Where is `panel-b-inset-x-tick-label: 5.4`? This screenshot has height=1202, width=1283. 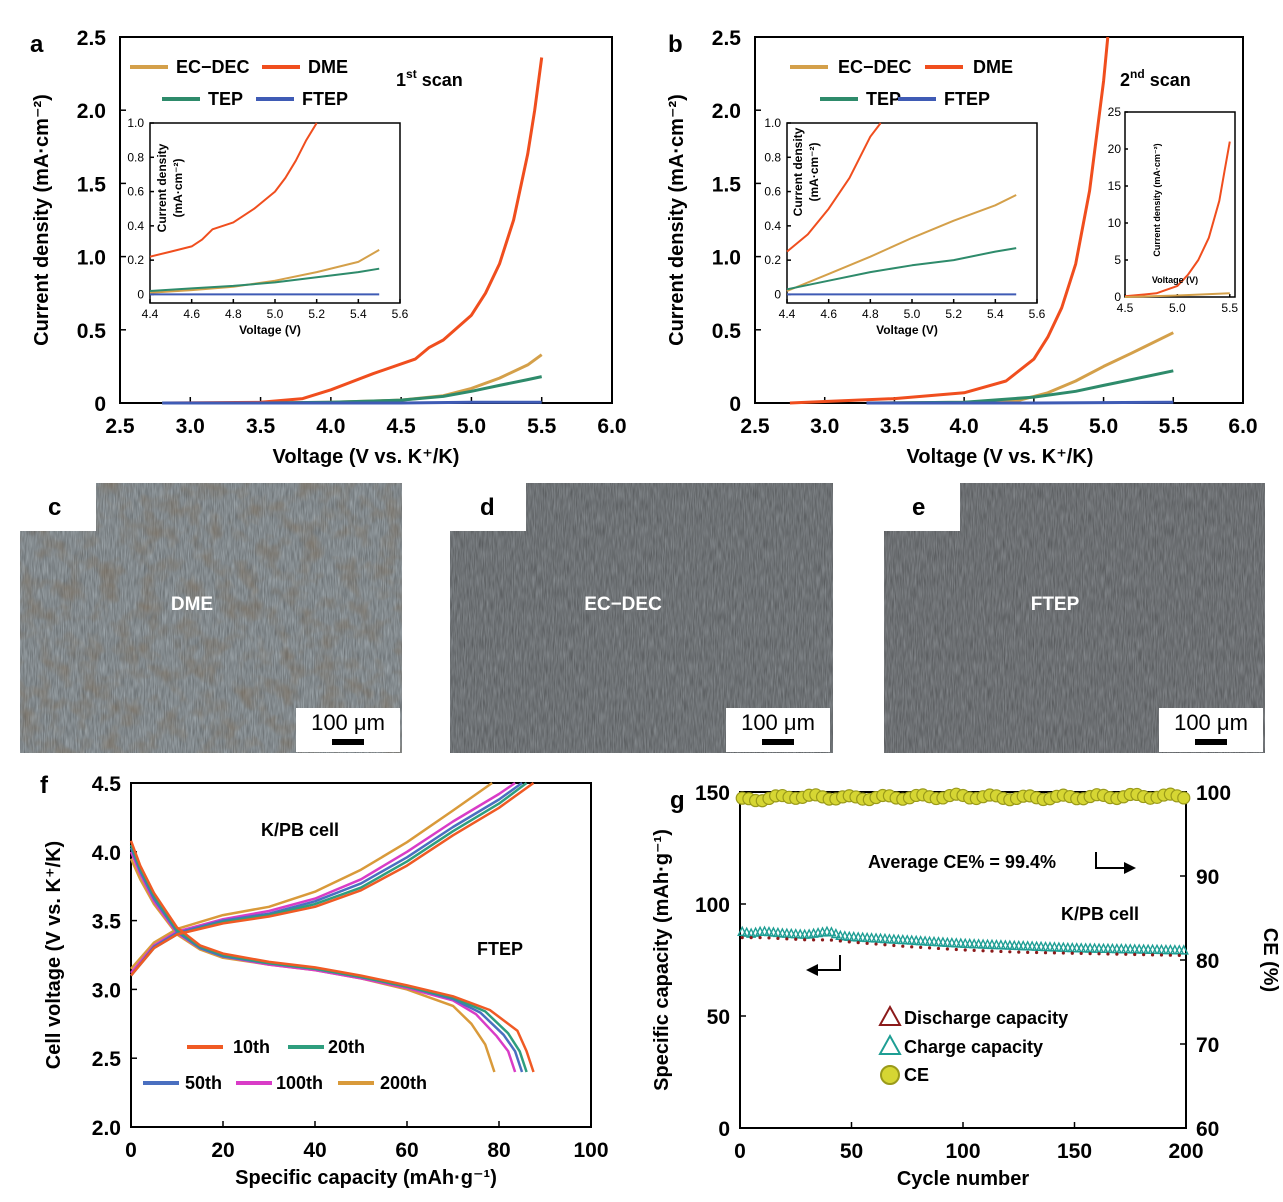
panel-b-inset-x-tick-label: 5.4 is located at coordinates (995, 314).